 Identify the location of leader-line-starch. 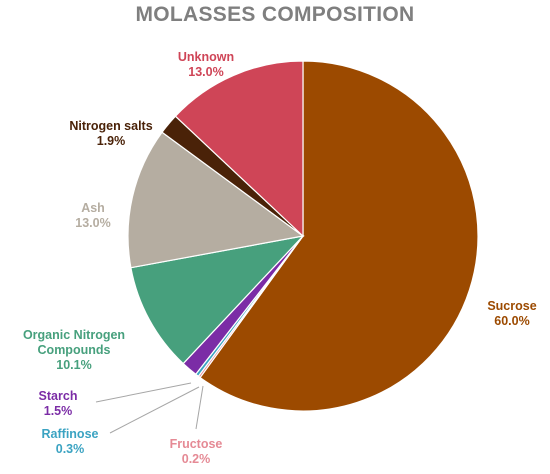
(143, 392).